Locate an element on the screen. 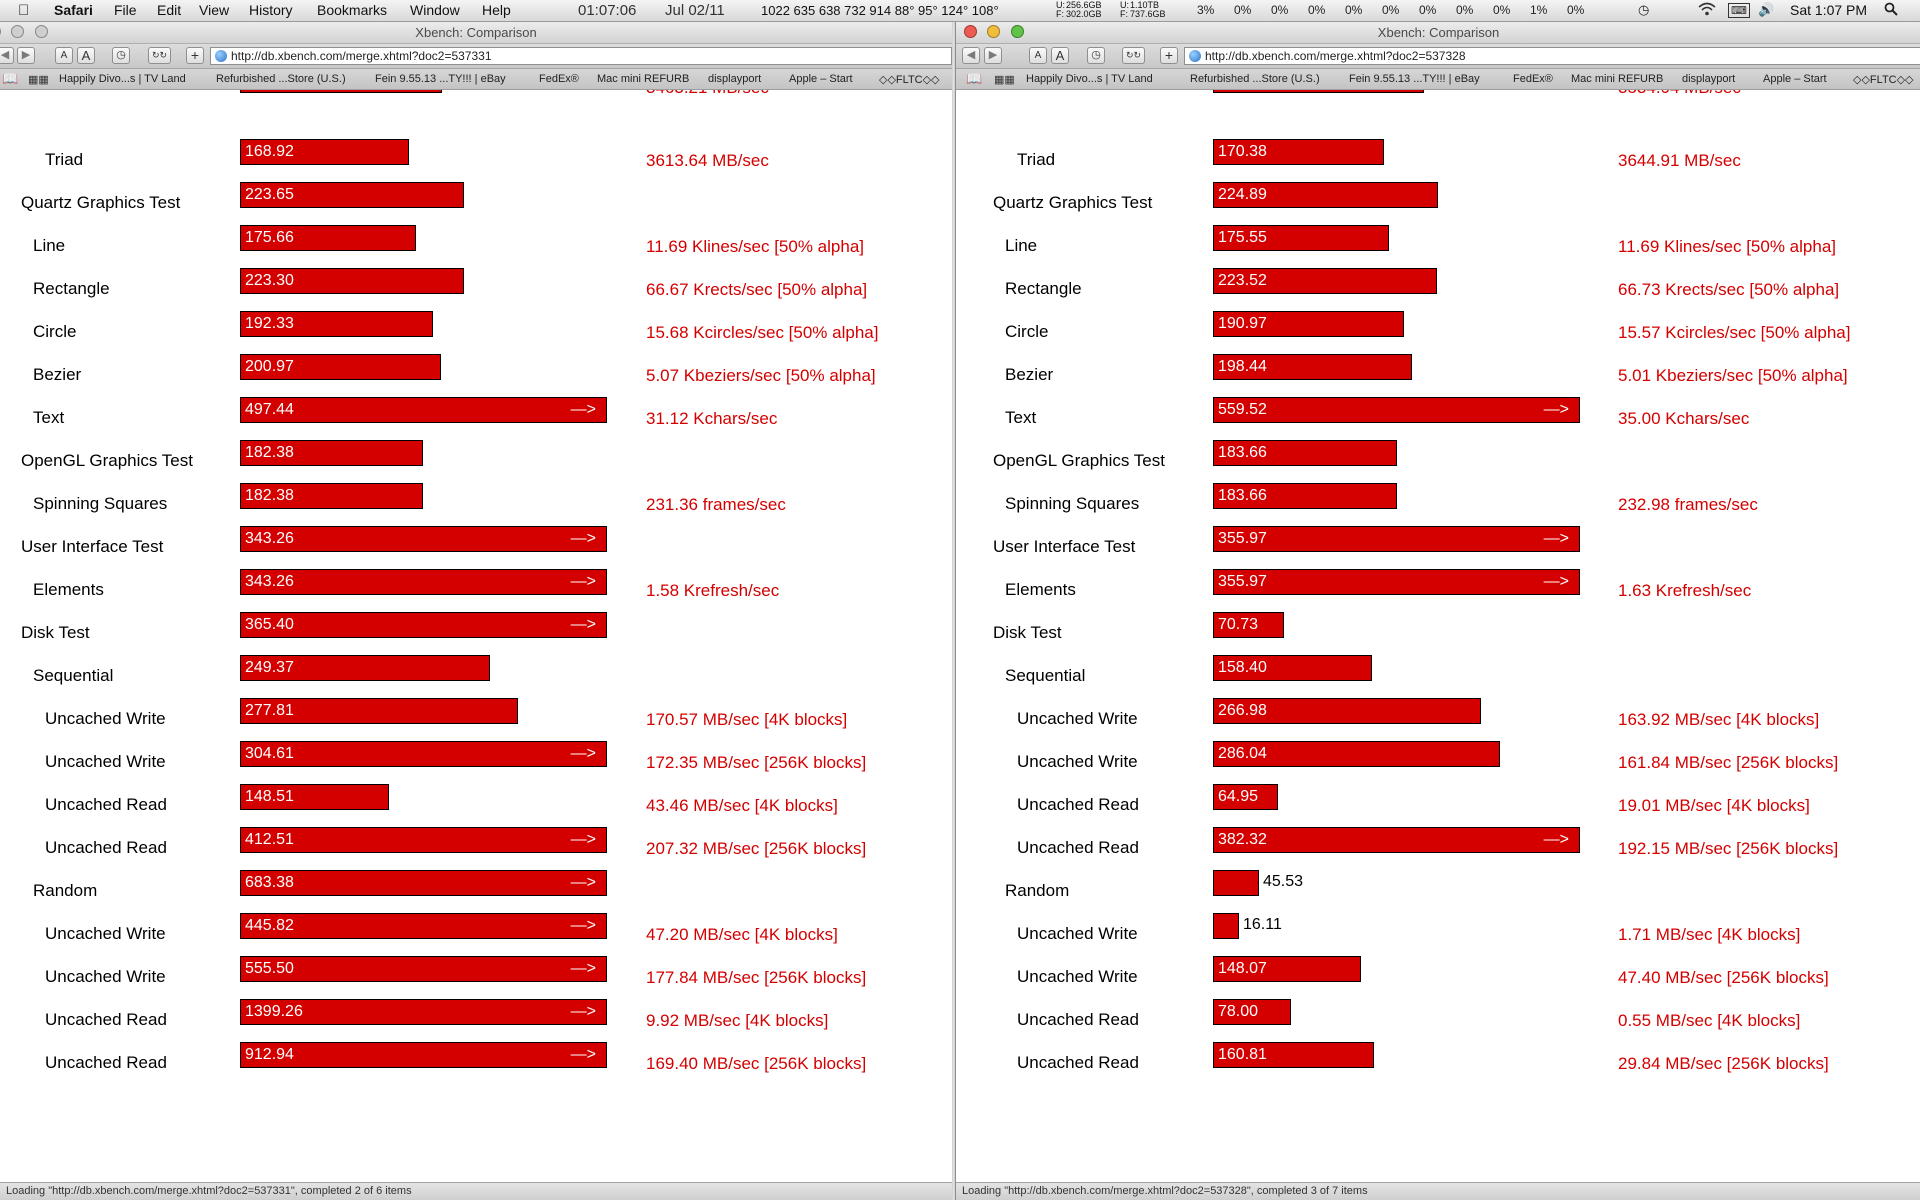  volume-icon: 🔊 is located at coordinates (1766, 9).